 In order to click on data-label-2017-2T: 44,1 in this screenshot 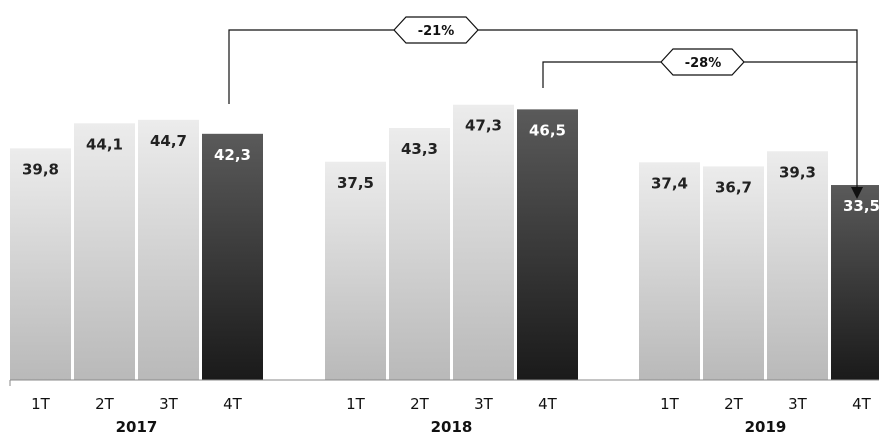, I will do `click(104, 144)`.